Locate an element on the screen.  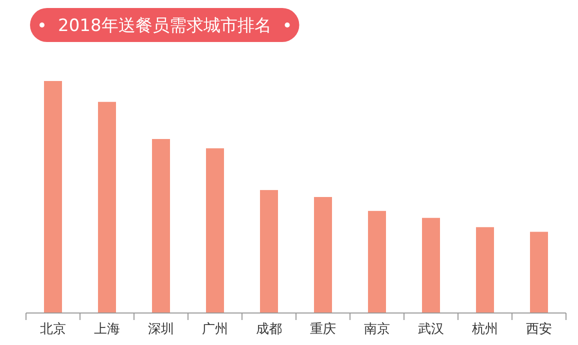
x-tick-label: 深圳 is located at coordinates (161, 329).